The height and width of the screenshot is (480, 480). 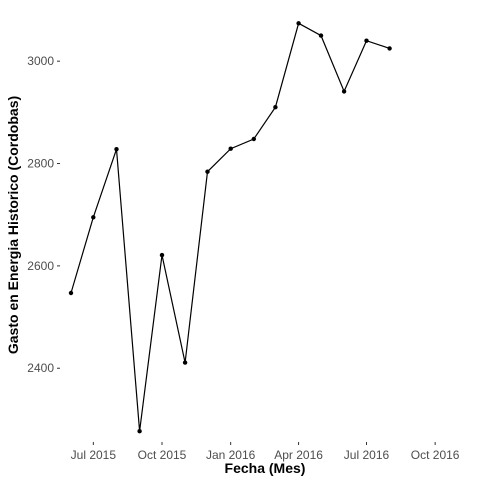 I want to click on x-tick-label: Oct 2016, so click(x=435, y=455).